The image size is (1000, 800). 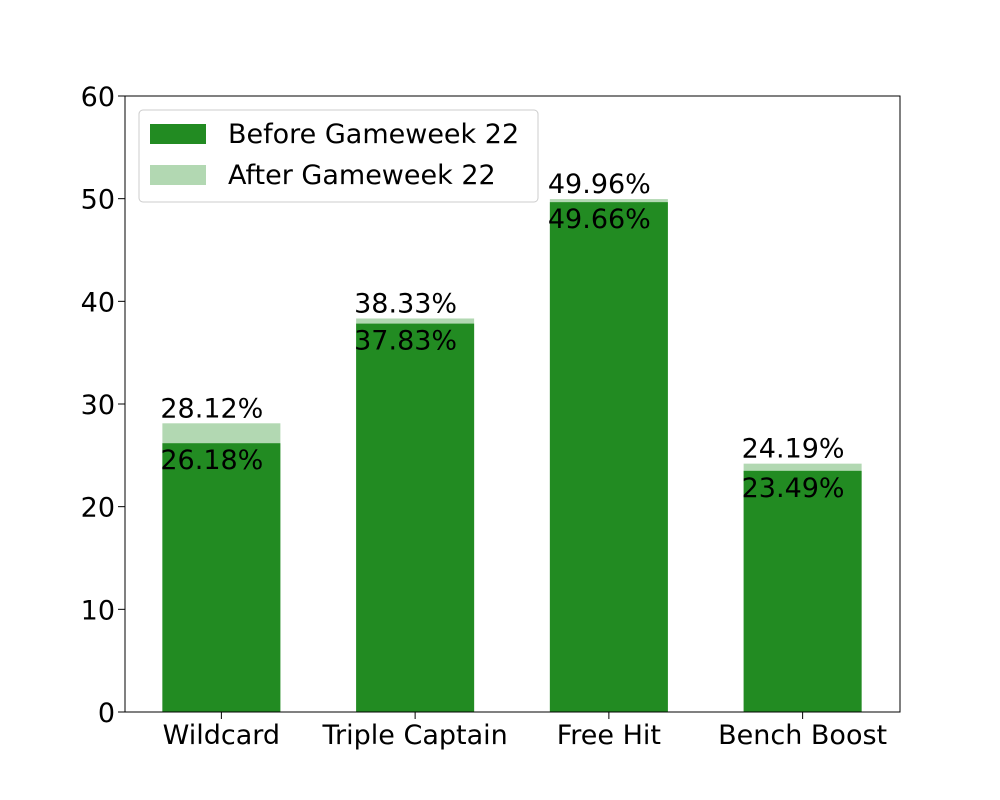 What do you see at coordinates (793, 488) in the screenshot?
I see `data-label-before-bench-boost: 23.49%` at bounding box center [793, 488].